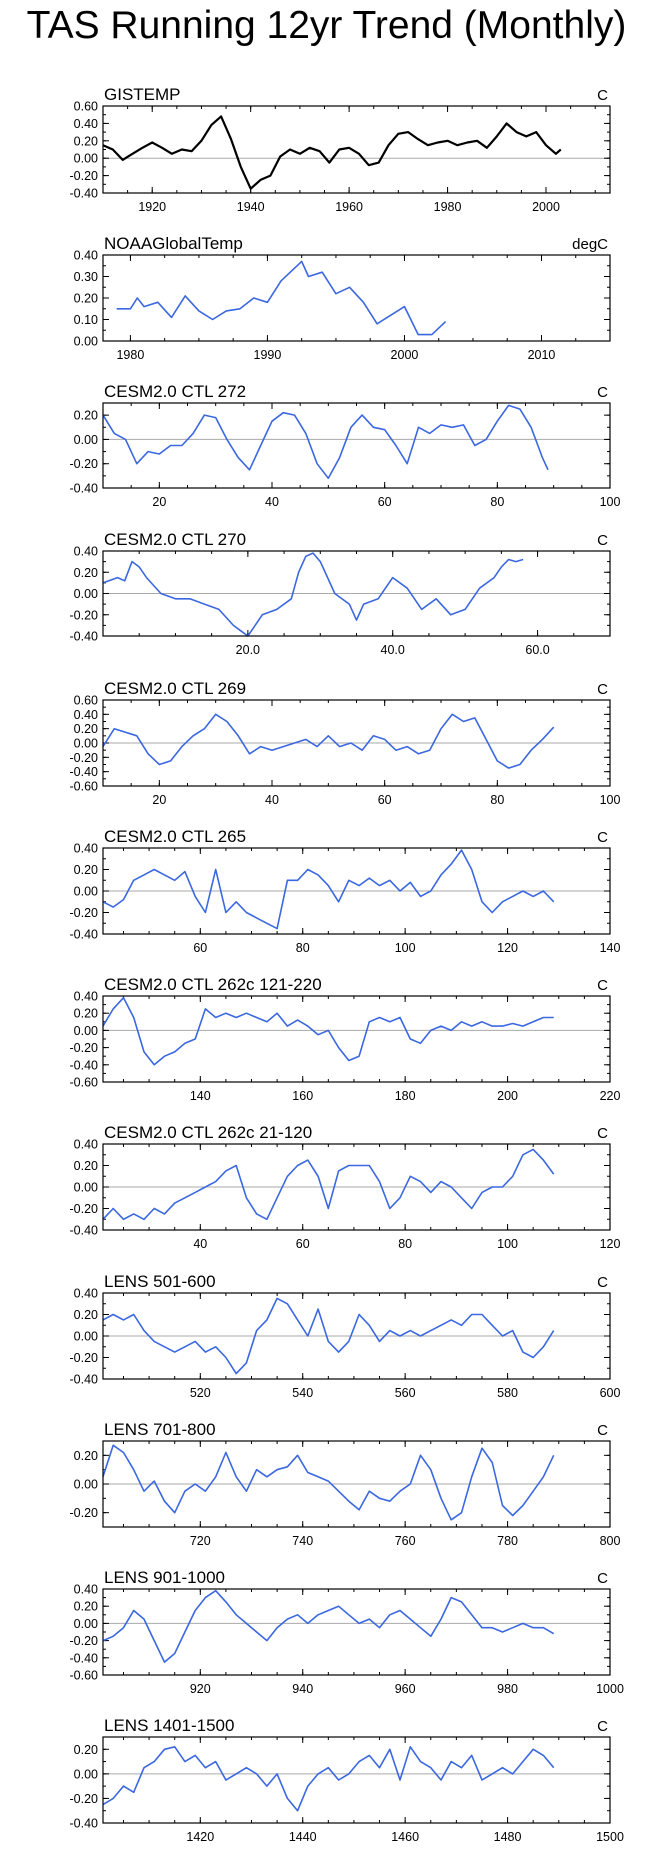 The width and height of the screenshot is (653, 1854). Describe the element at coordinates (164, 1577) in the screenshot. I see `panel-title: LENS 901-1000` at that location.